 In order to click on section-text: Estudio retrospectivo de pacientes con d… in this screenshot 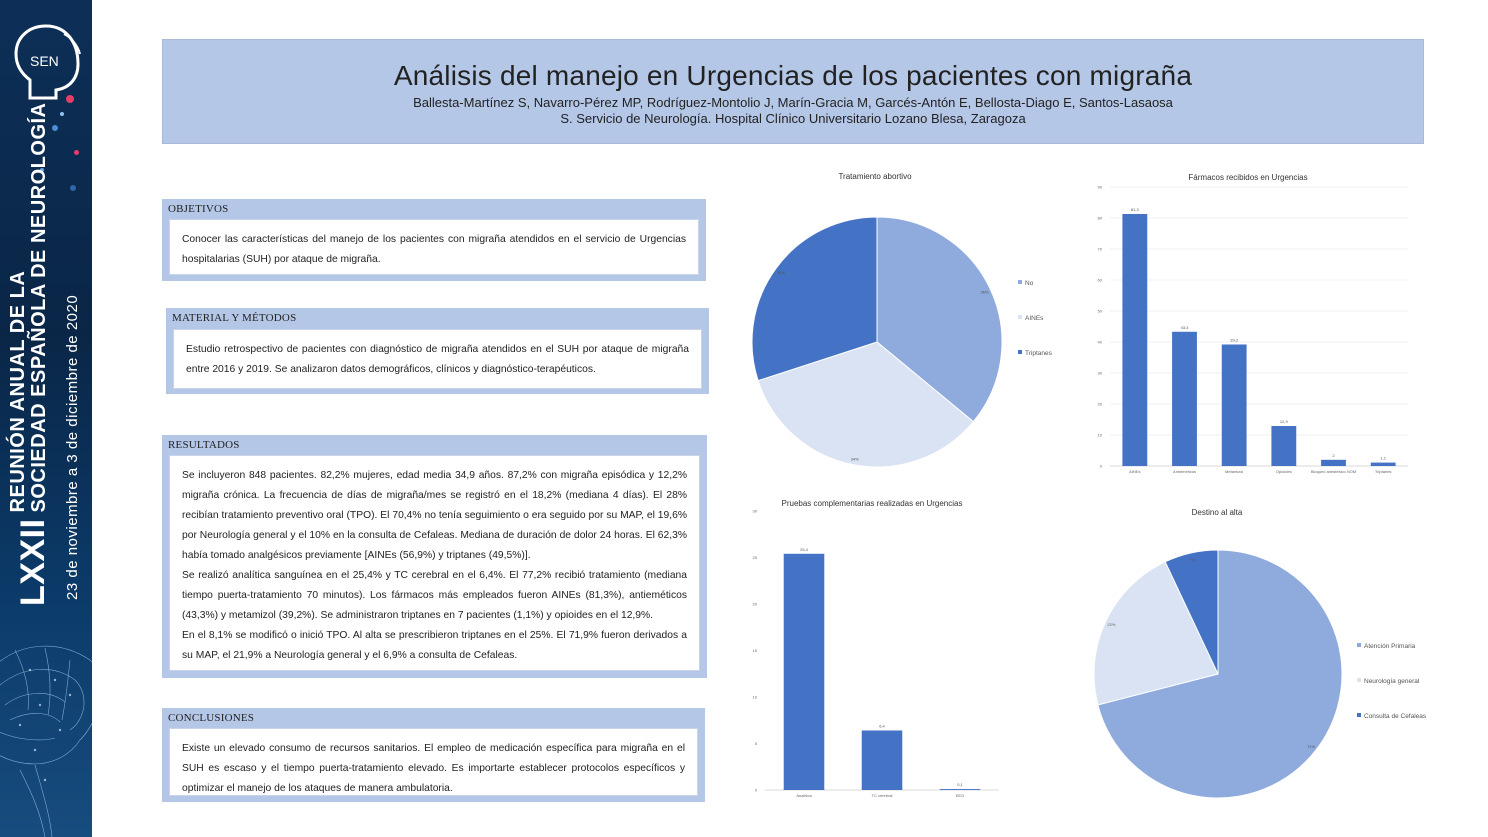, I will do `click(437, 359)`.